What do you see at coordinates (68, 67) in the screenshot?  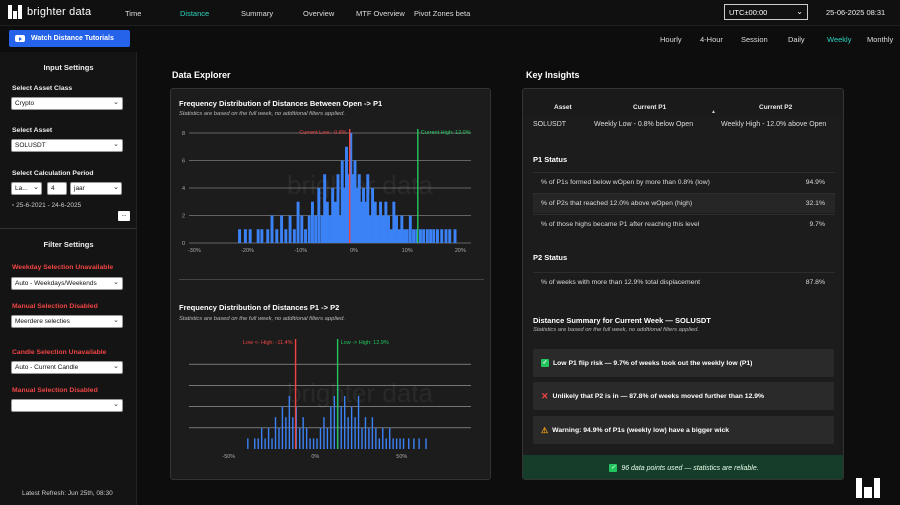 I see `input-settings-heading: Input Settings` at bounding box center [68, 67].